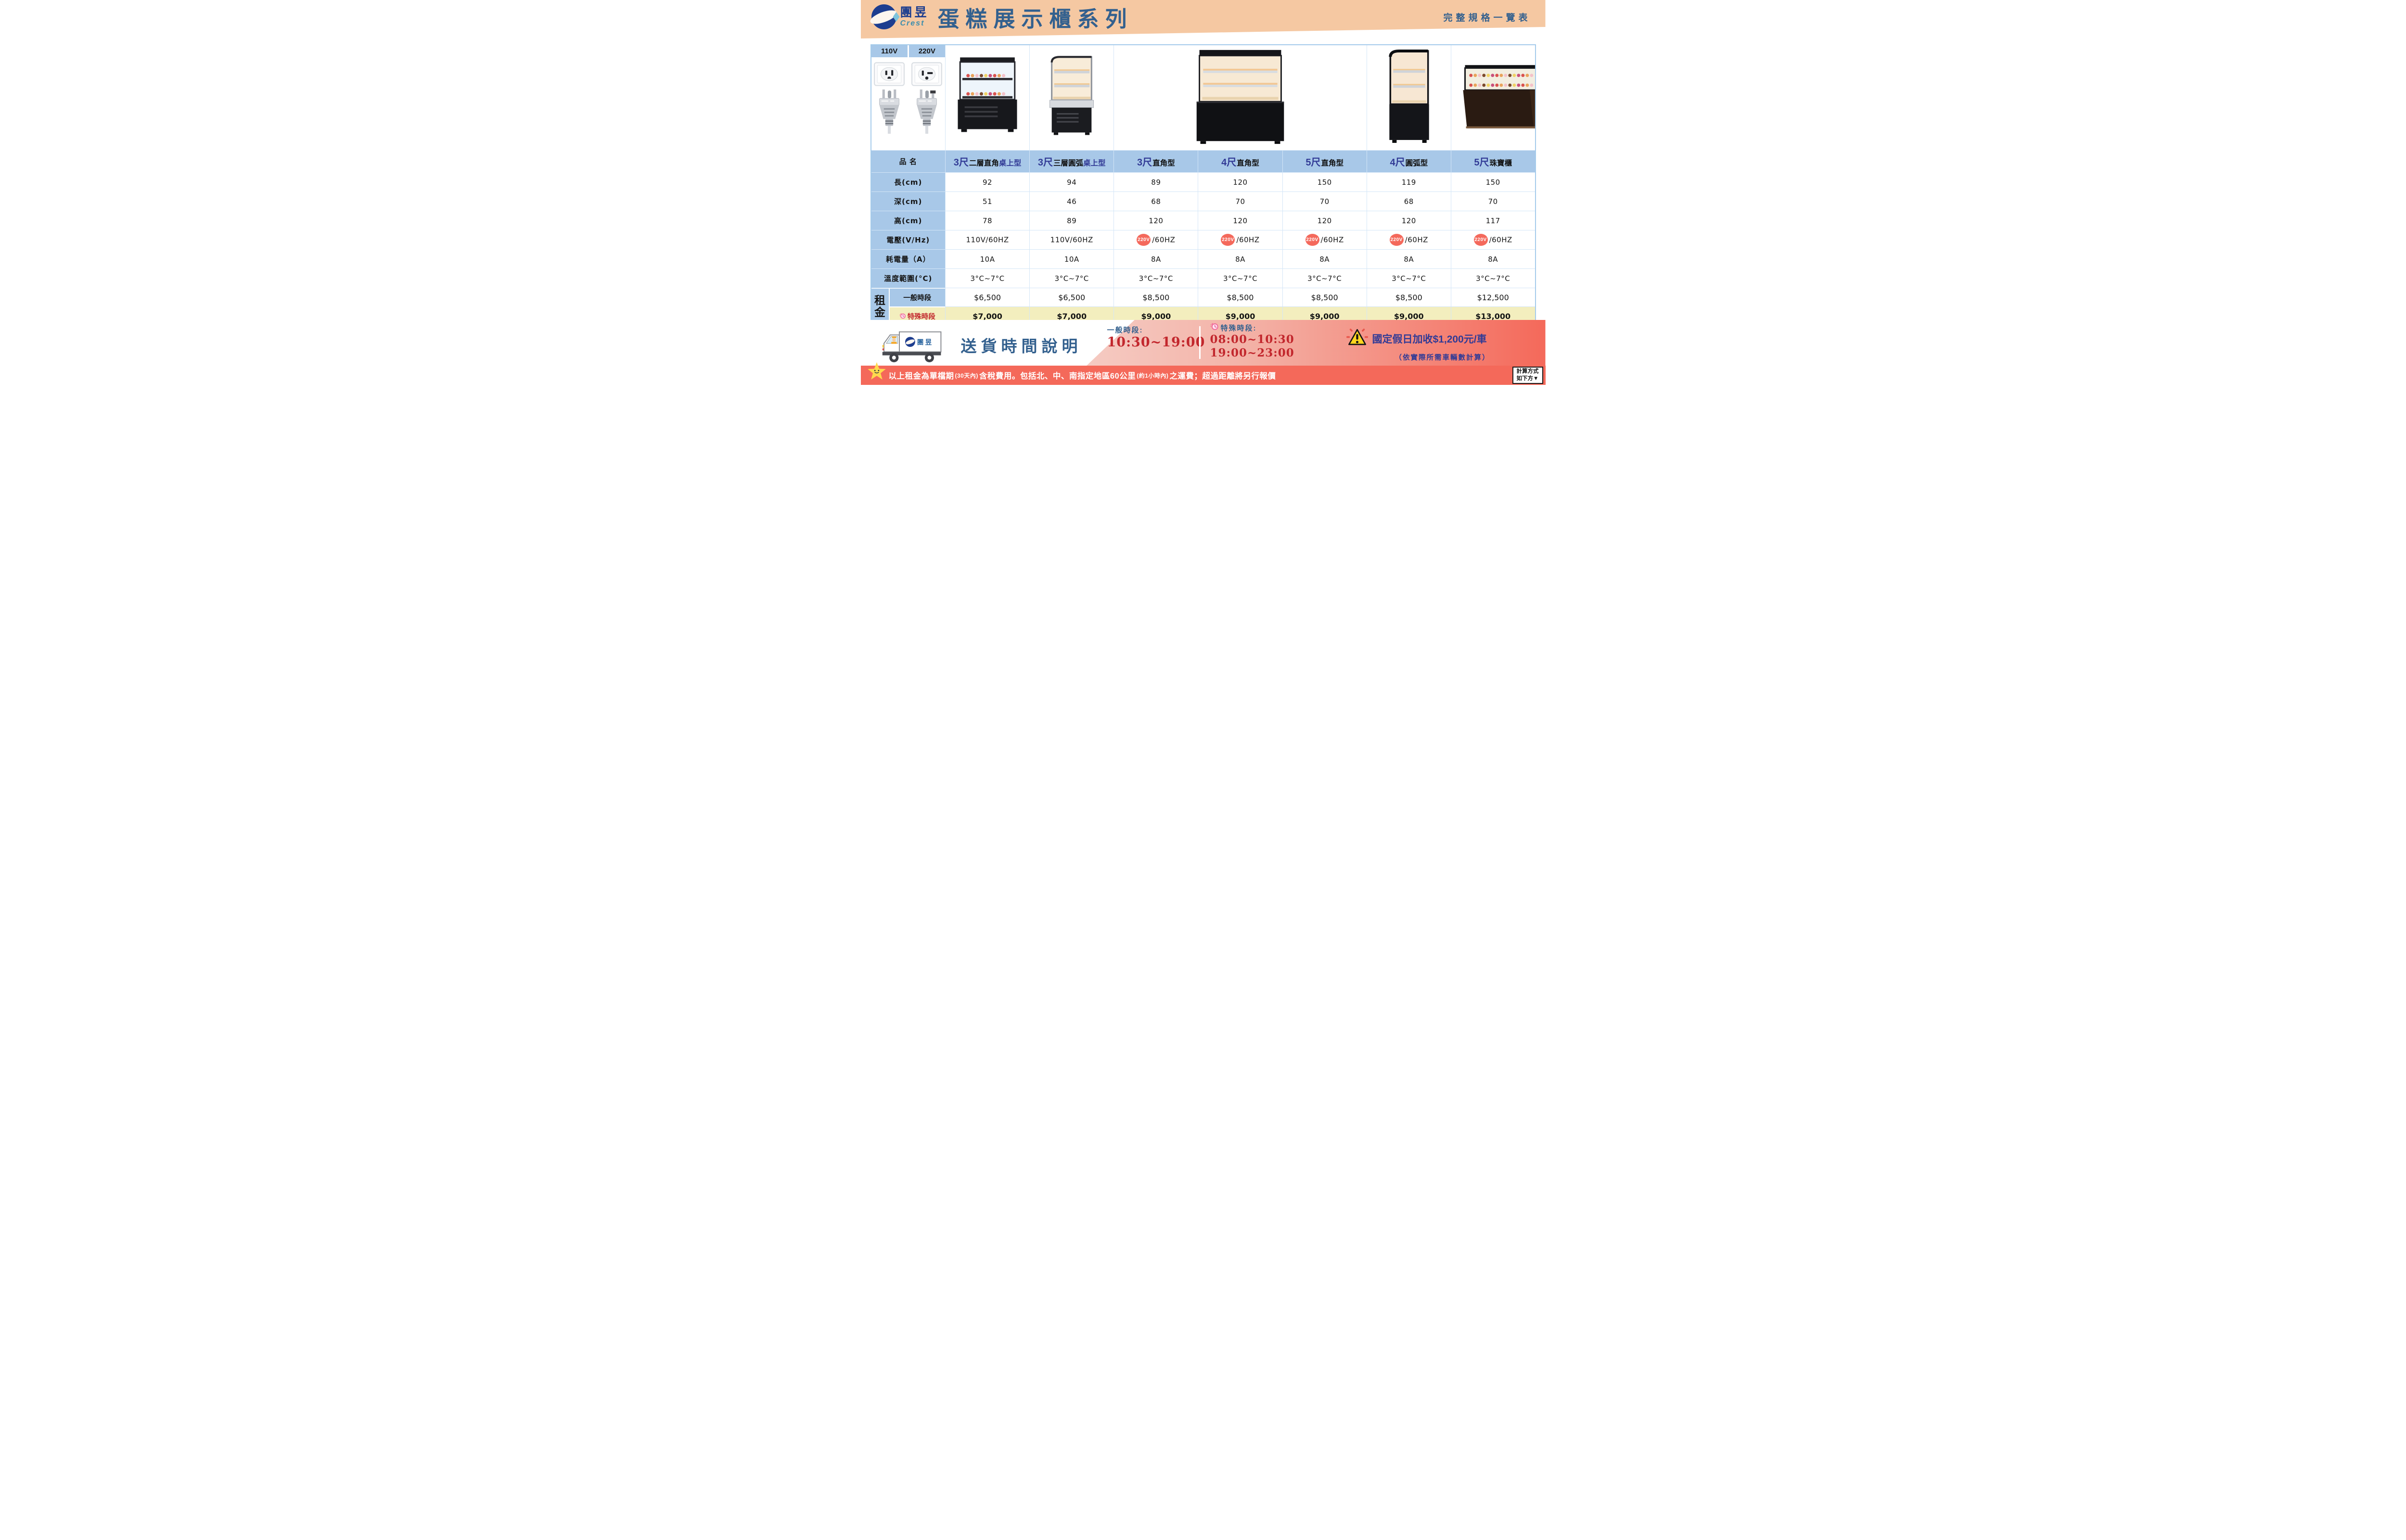 The width and height of the screenshot is (2406, 1540). What do you see at coordinates (1252, 327) in the screenshot?
I see `delivery-special-label: 特殊時段:` at bounding box center [1252, 327].